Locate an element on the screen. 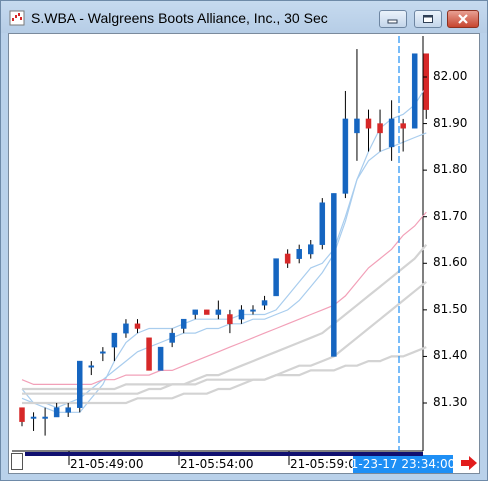 Image resolution: width=488 pixels, height=481 pixels. time-axis-label: 21-05:54:00 is located at coordinates (217, 464).